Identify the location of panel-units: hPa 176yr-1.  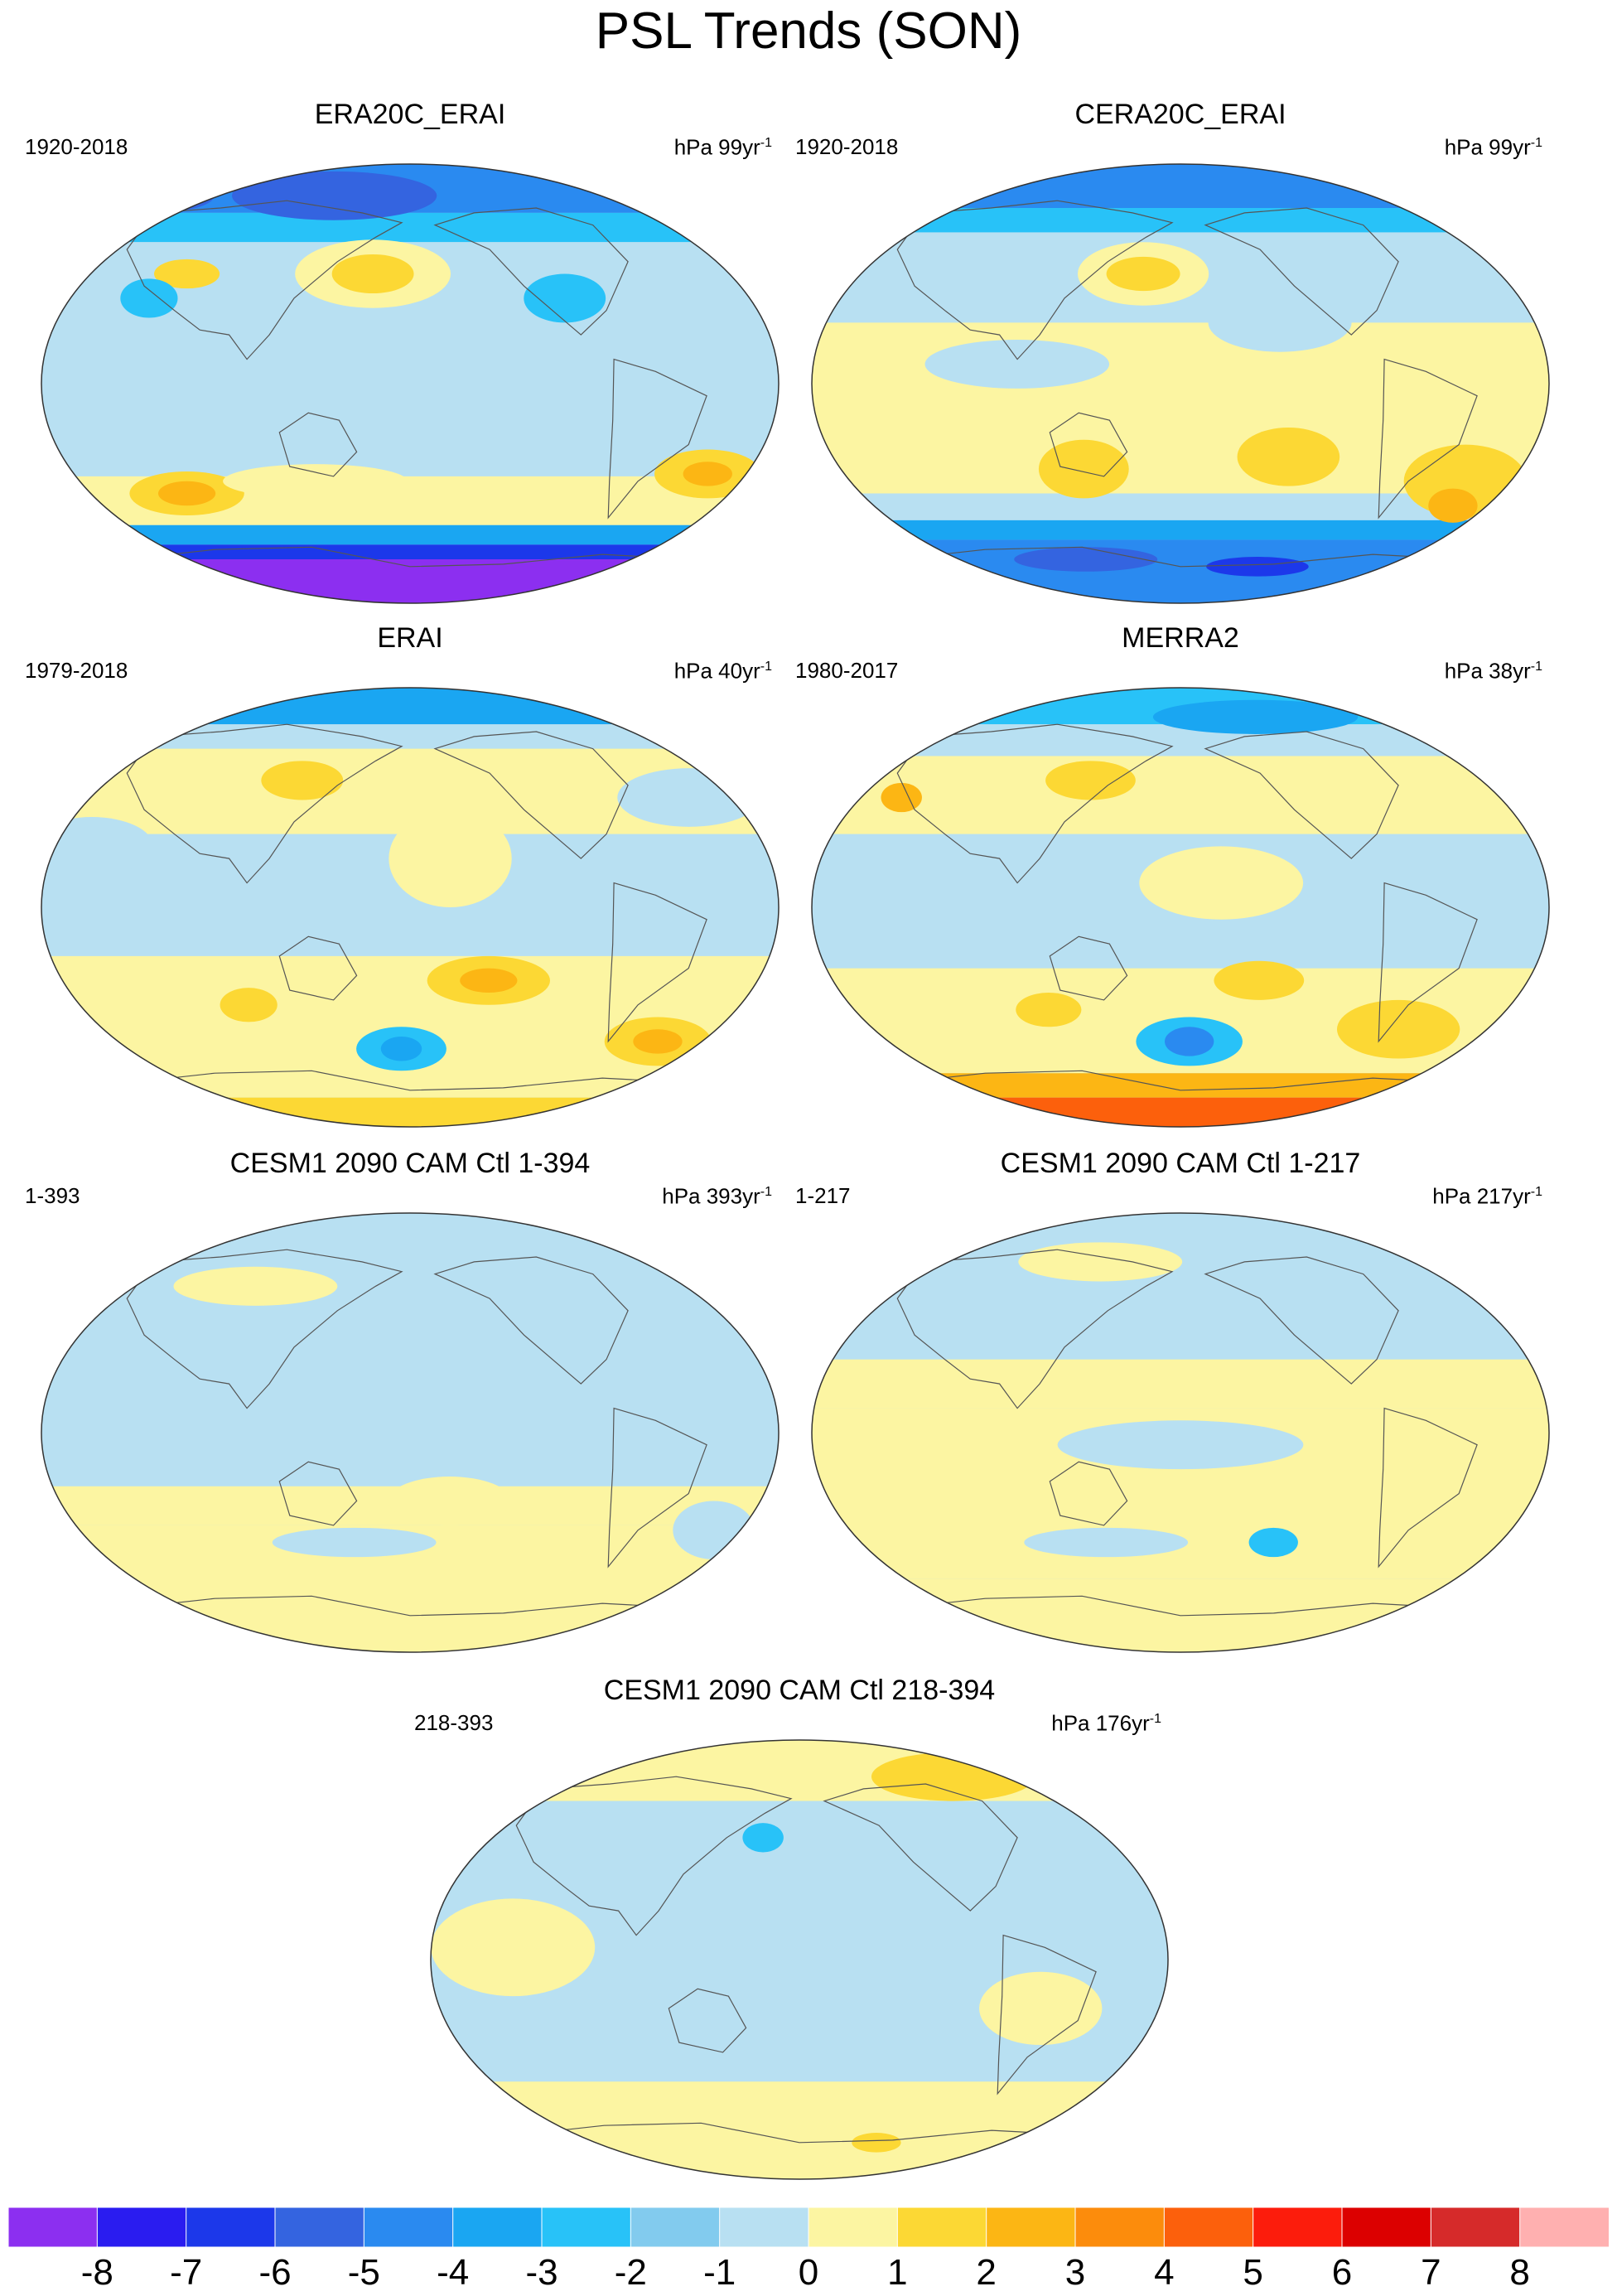
(1106, 1722).